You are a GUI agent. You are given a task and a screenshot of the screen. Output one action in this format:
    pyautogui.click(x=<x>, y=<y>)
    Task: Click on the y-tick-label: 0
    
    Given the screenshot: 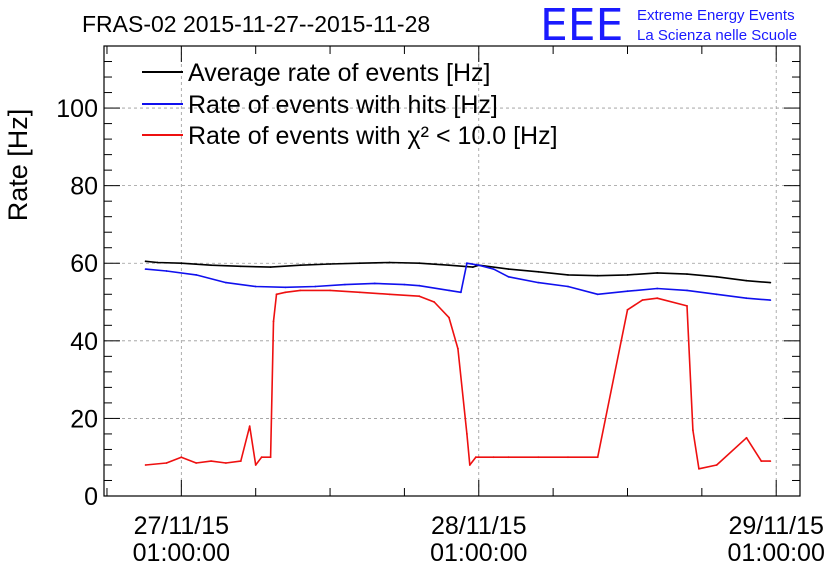 What is the action you would take?
    pyautogui.click(x=91, y=497)
    